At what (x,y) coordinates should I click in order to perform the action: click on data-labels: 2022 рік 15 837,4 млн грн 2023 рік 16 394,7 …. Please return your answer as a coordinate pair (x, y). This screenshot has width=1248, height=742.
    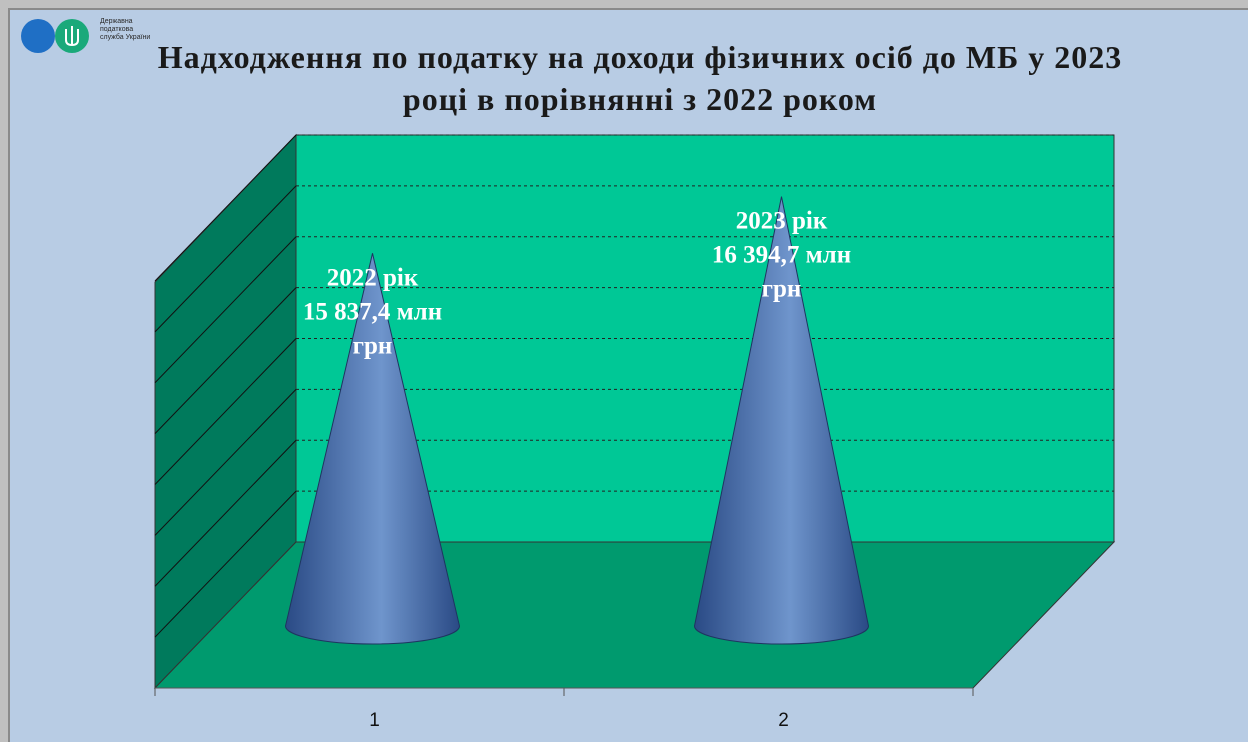
    Looking at the image, I should click on (577, 284).